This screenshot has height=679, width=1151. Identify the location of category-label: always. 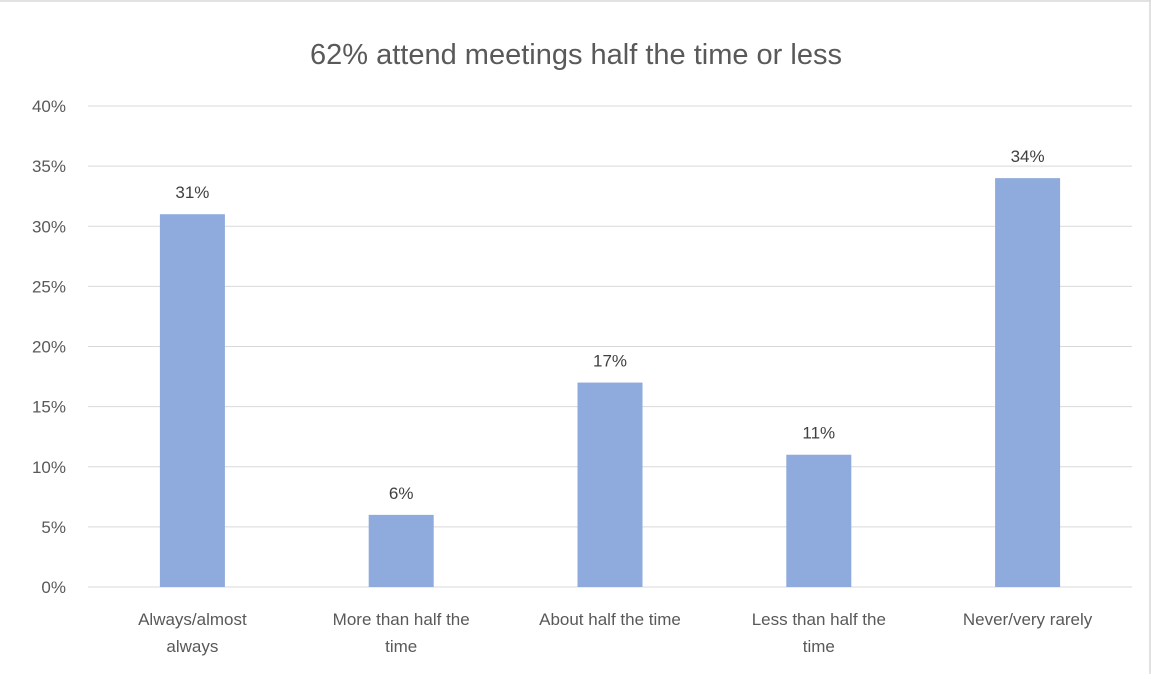
(192, 646).